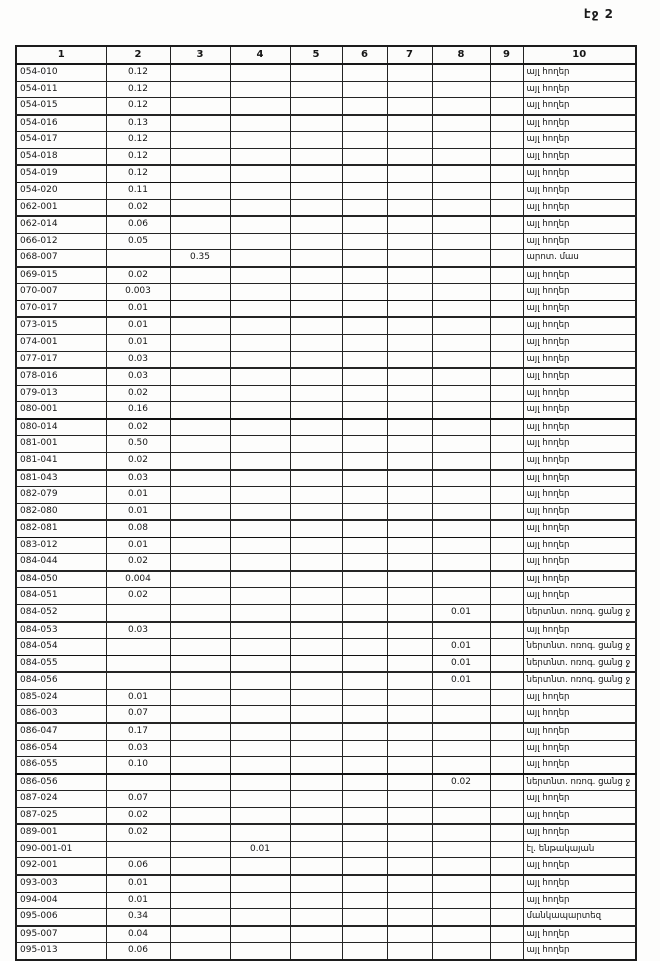 Image resolution: width=660 pixels, height=961 pixels. I want to click on parcel-code-cell: 082-079, so click(61, 495).